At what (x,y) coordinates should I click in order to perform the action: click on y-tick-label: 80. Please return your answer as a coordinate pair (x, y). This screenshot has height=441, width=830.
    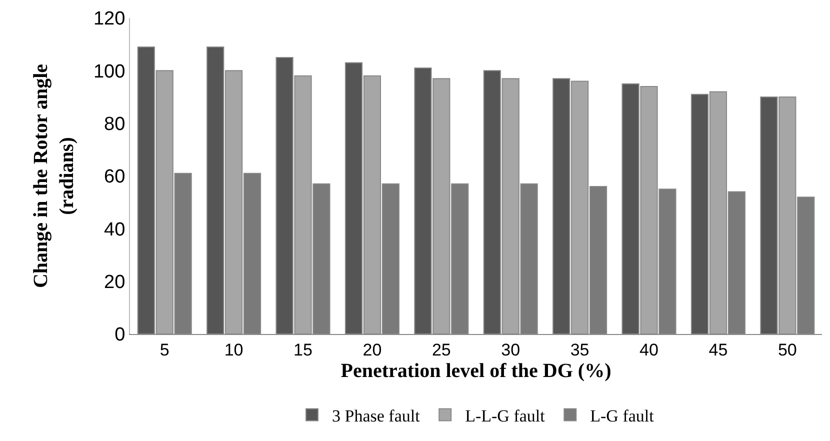
    Looking at the image, I should click on (115, 124).